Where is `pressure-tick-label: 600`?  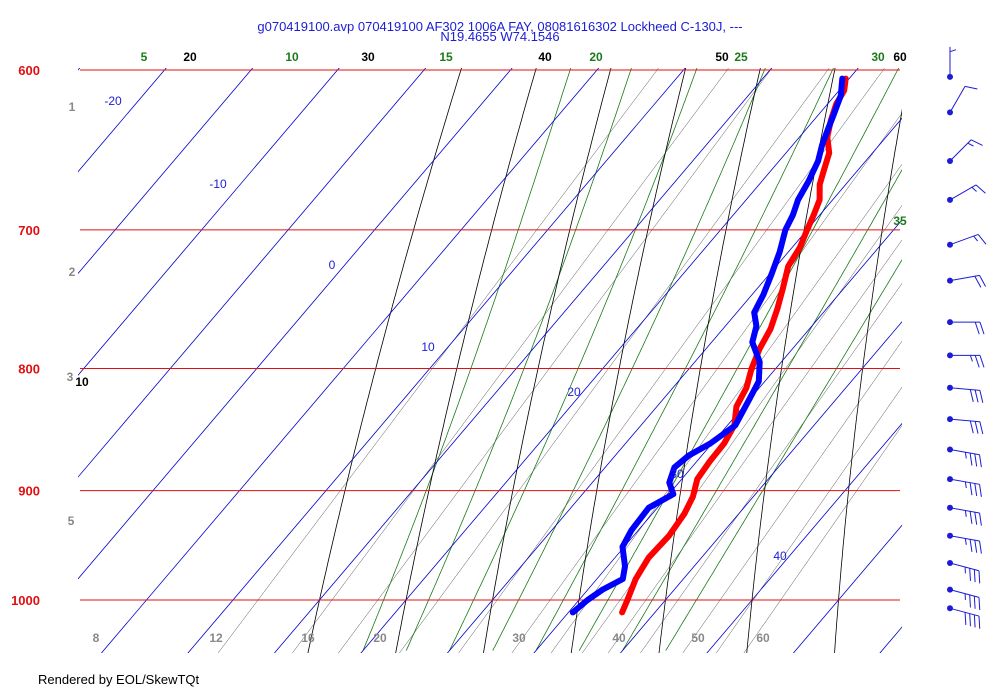
pressure-tick-label: 600 is located at coordinates (29, 70).